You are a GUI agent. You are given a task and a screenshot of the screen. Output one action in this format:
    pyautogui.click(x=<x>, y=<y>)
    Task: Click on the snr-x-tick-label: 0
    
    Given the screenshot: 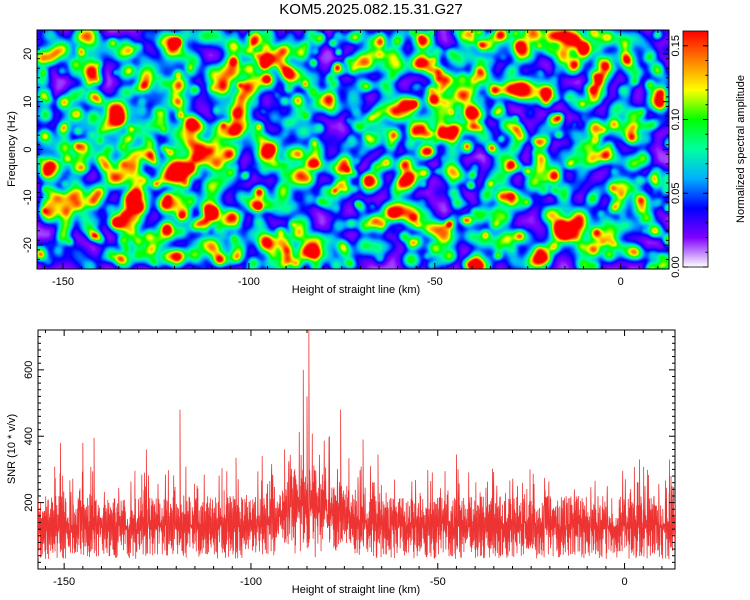 What is the action you would take?
    pyautogui.click(x=625, y=582)
    